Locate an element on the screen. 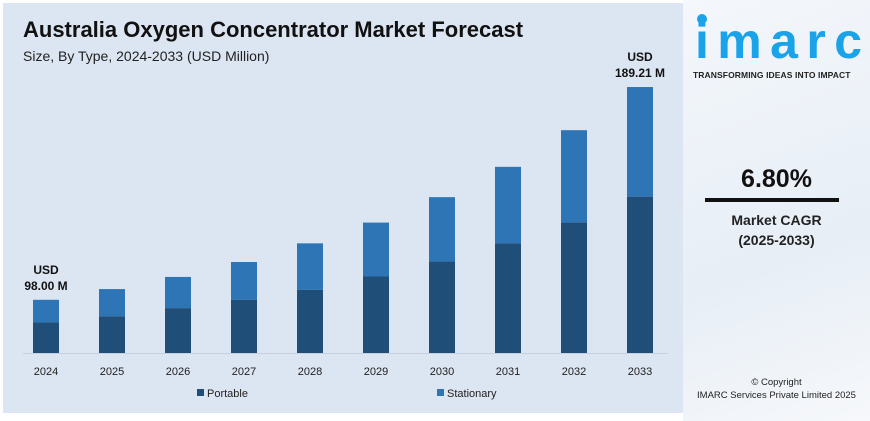 This screenshot has width=870, height=421. bar-portable-2031 is located at coordinates (508, 298).